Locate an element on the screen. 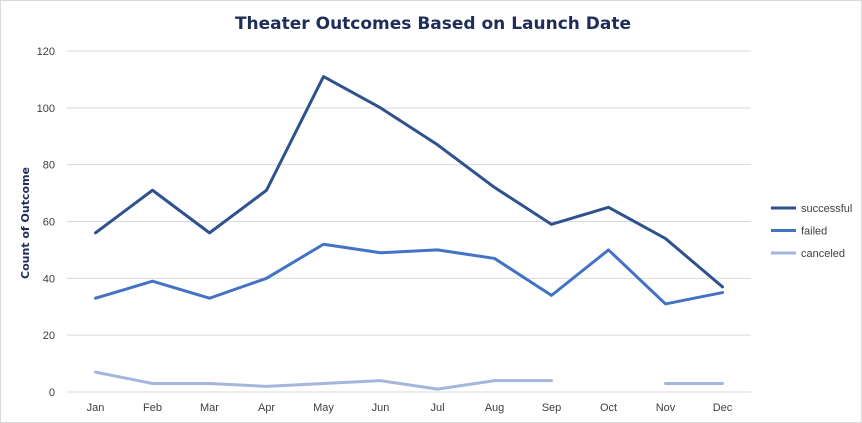 The width and height of the screenshot is (862, 423). x-tick-label: Jul is located at coordinates (437, 408).